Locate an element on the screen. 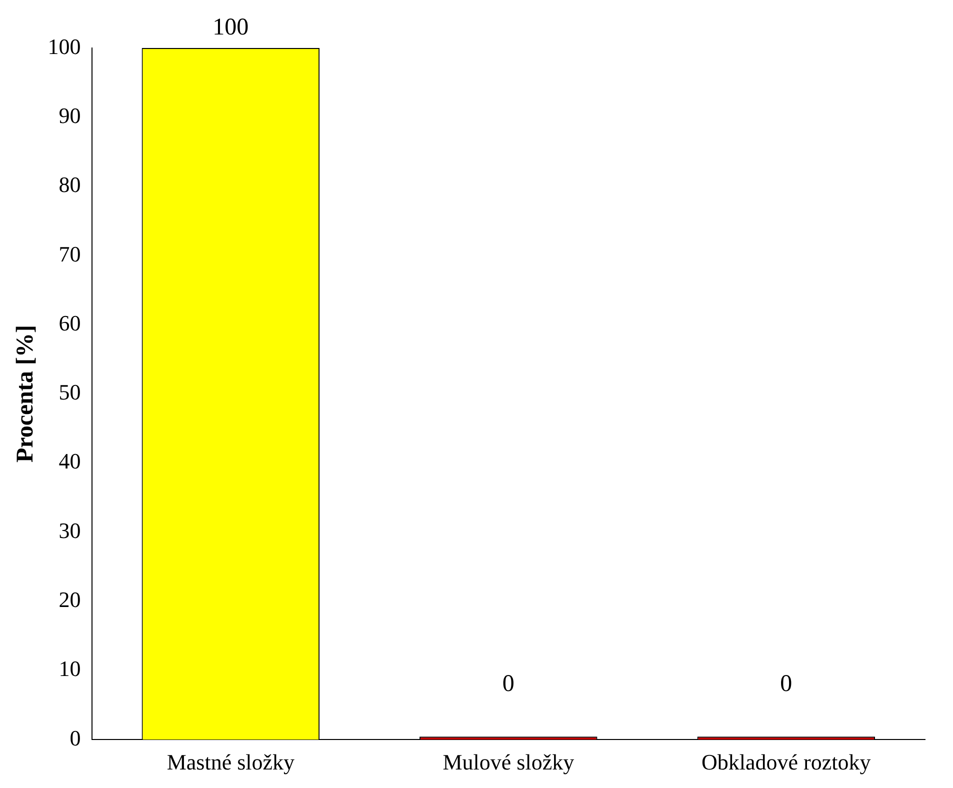 Image resolution: width=953 pixels, height=788 pixels. y-tick-label: 0 is located at coordinates (75, 737).